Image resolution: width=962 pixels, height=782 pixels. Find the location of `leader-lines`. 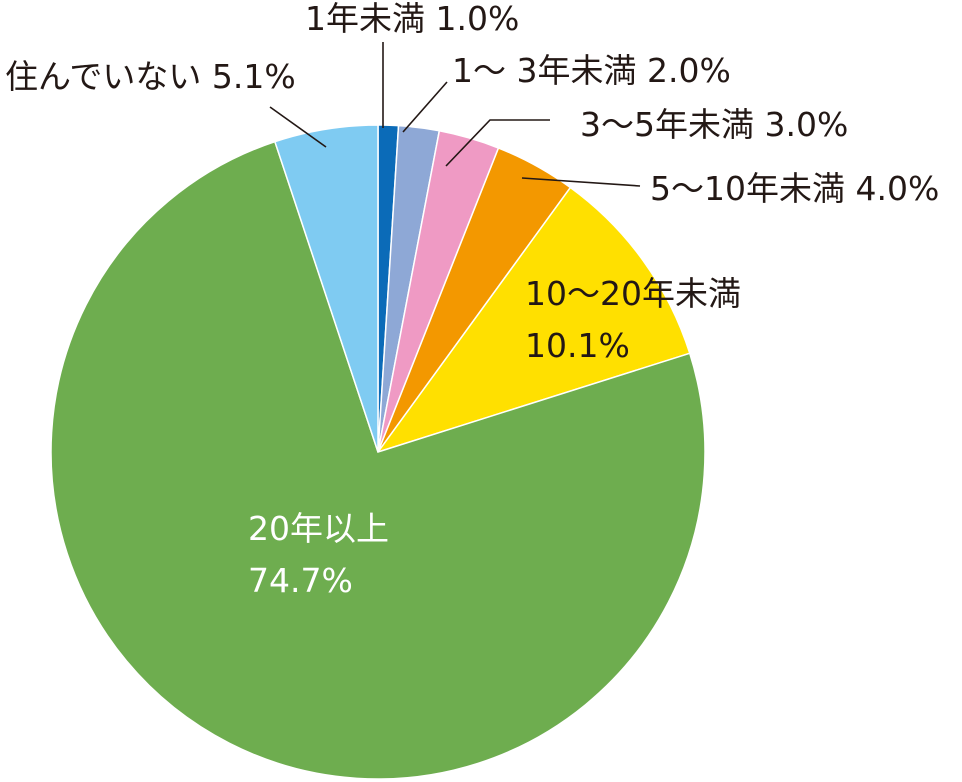

leader-lines is located at coordinates (455, 114).